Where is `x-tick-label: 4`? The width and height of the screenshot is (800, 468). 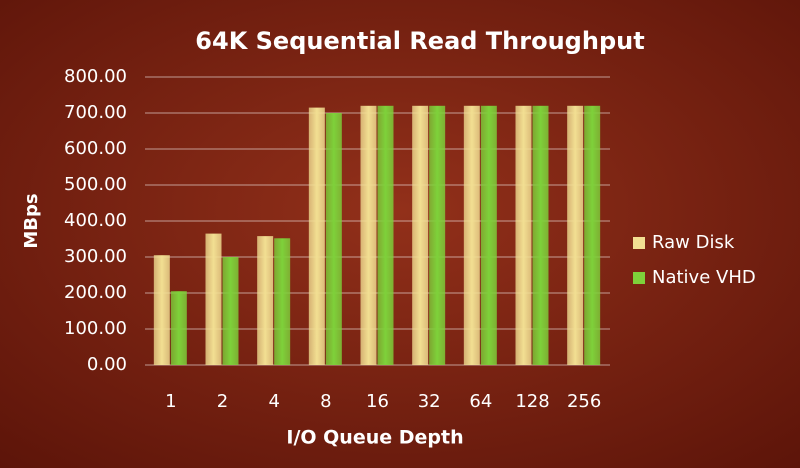
x-tick-label: 4 is located at coordinates (273, 401).